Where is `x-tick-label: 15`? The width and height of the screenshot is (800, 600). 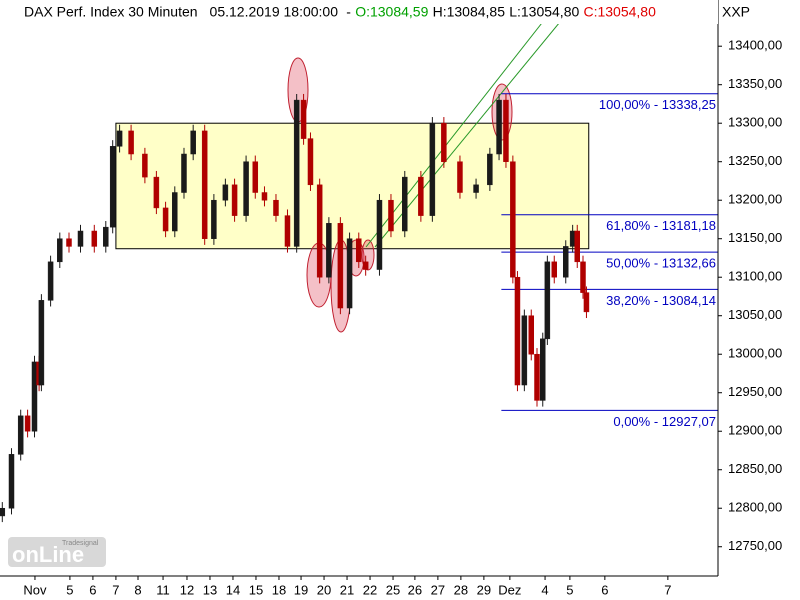
x-tick-label: 15 is located at coordinates (256, 589).